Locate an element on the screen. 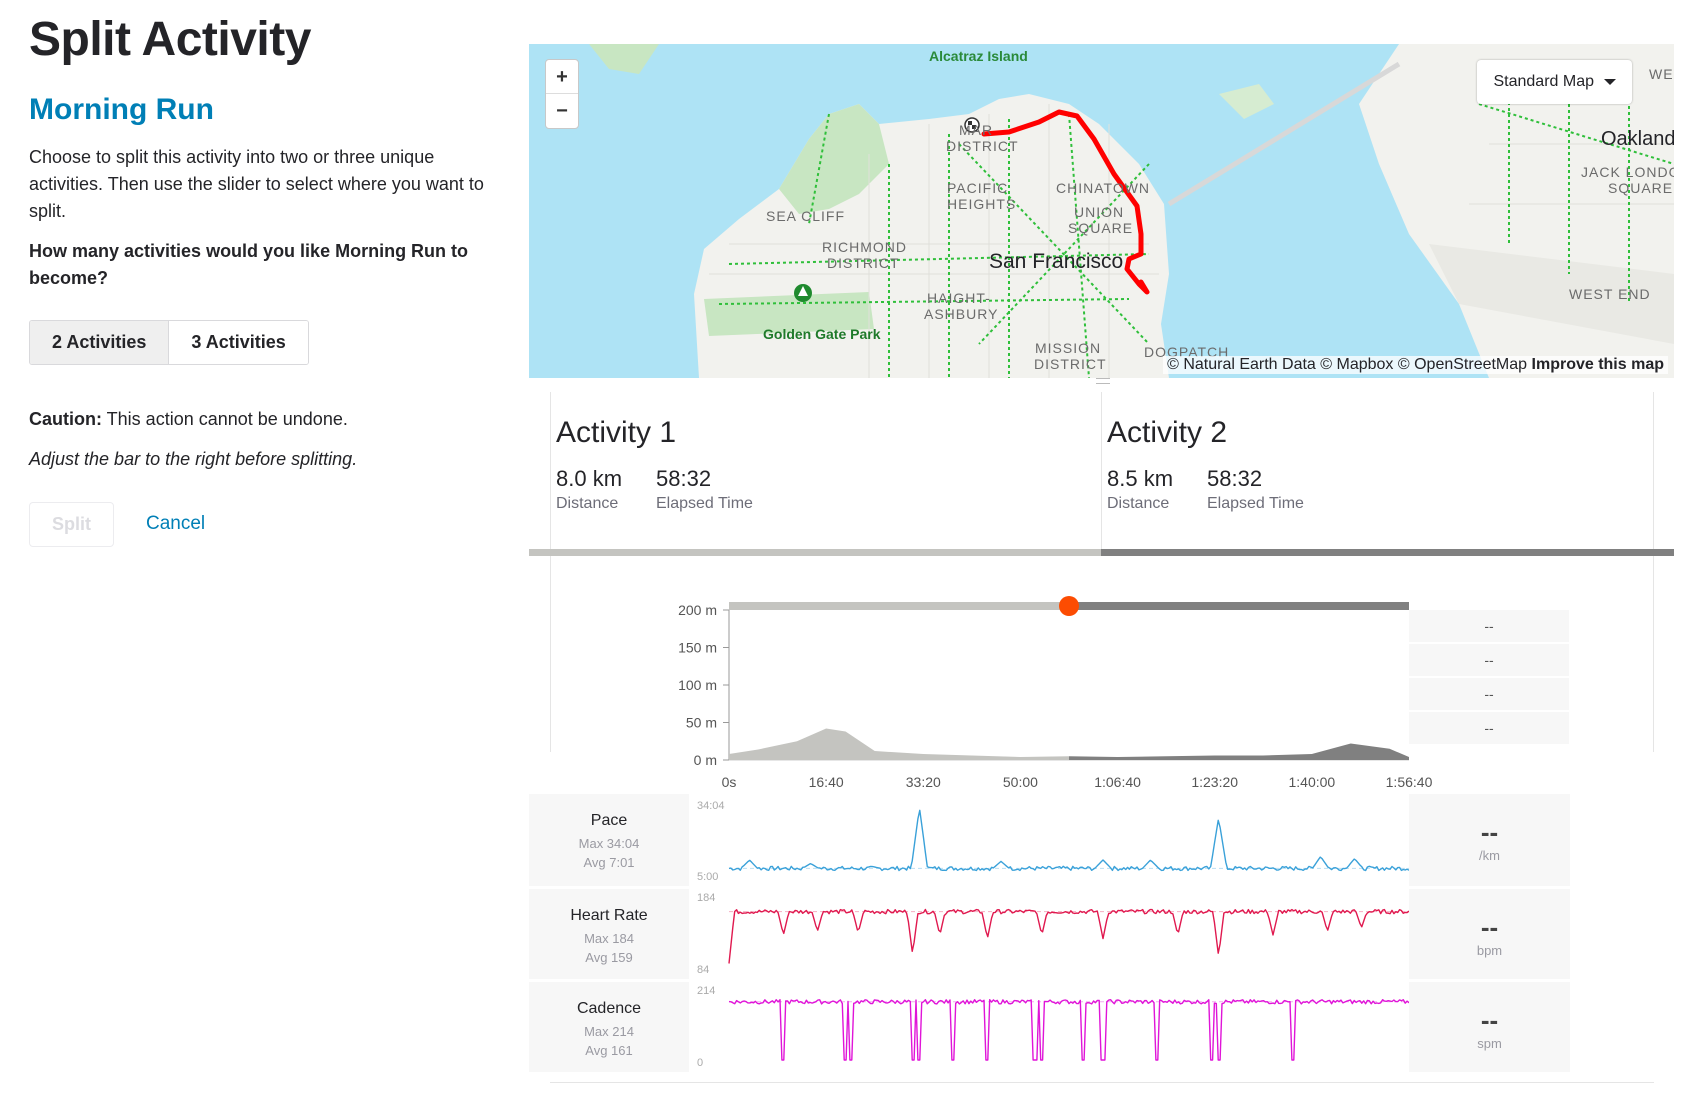 This screenshot has width=1688, height=1112. map-label-jack-london-a: JACK LONDON is located at coordinates (1627, 172).